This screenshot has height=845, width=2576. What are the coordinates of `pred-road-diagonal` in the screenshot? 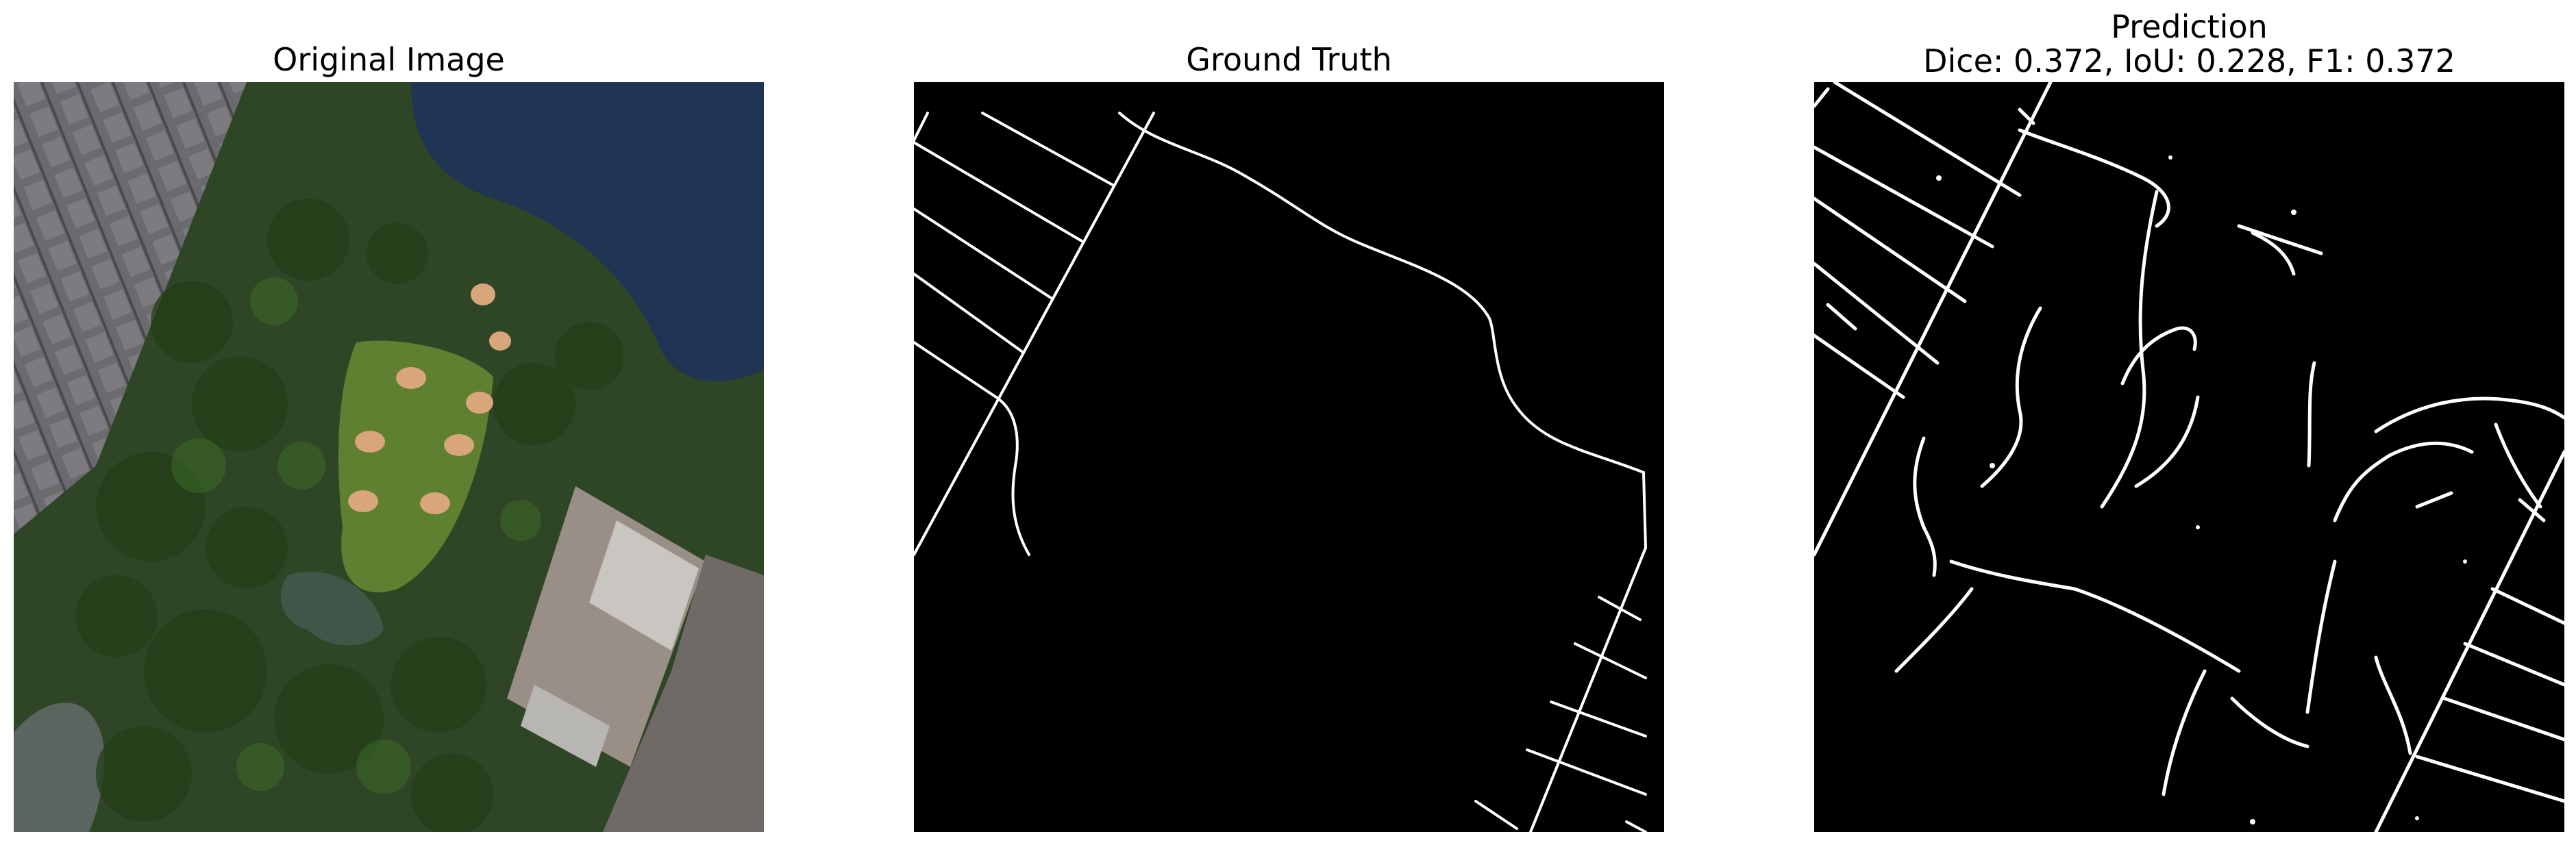 It's located at (1933, 319).